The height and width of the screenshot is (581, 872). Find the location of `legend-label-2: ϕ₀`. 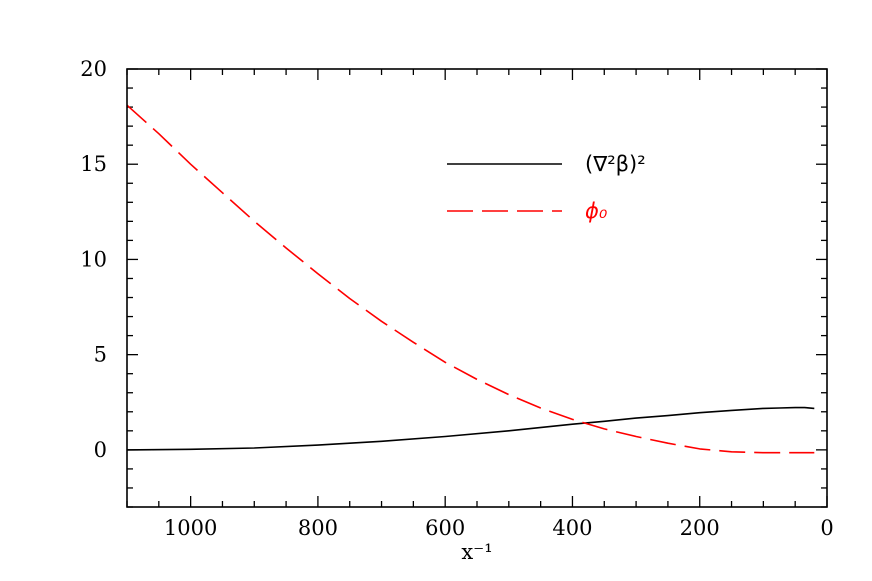

legend-label-2: ϕ₀ is located at coordinates (596, 211).